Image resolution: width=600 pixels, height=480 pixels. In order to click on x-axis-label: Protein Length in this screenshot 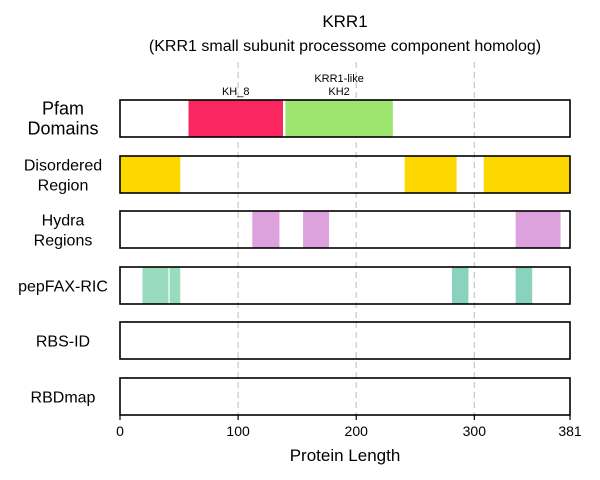, I will do `click(345, 455)`.